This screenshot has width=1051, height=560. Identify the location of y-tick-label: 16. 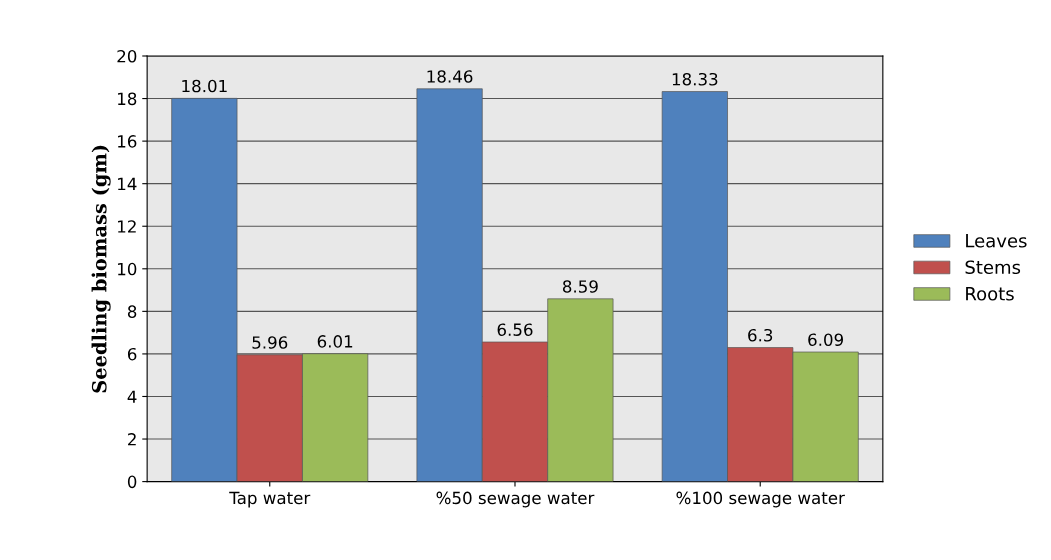
(127, 141).